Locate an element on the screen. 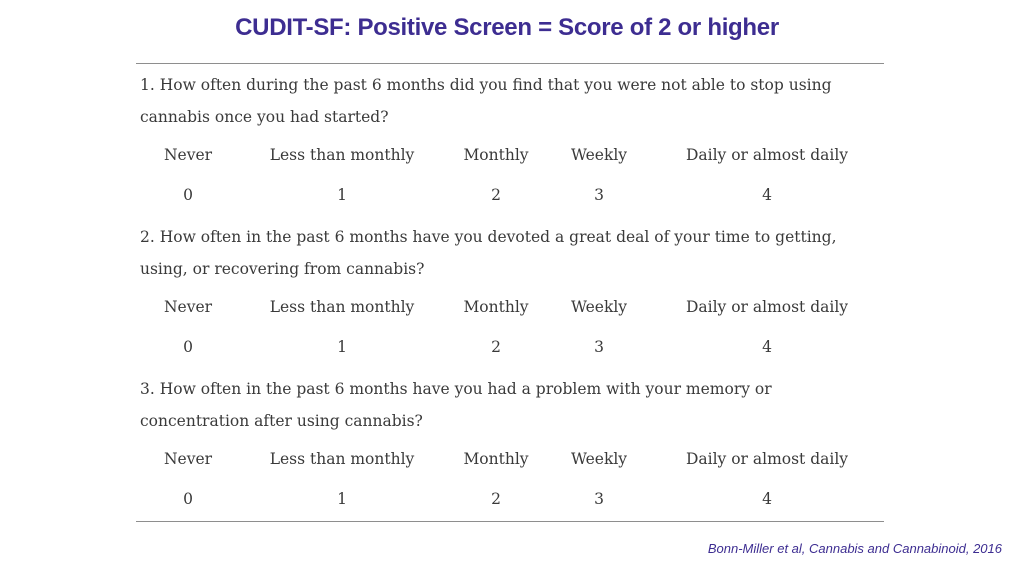  q1-score-weekly: 3 is located at coordinates (599, 195).